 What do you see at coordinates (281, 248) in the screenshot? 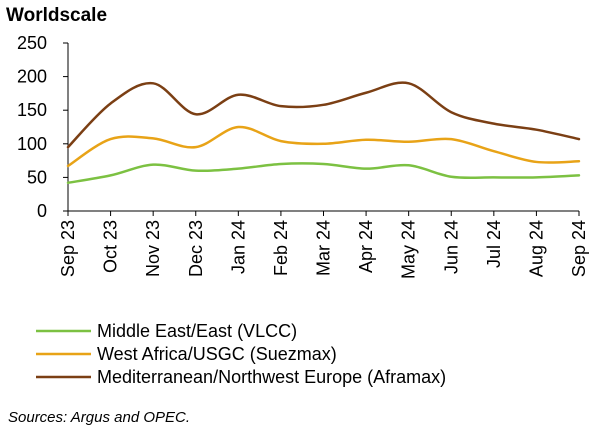
I see `x-tick-label: Feb 24` at bounding box center [281, 248].